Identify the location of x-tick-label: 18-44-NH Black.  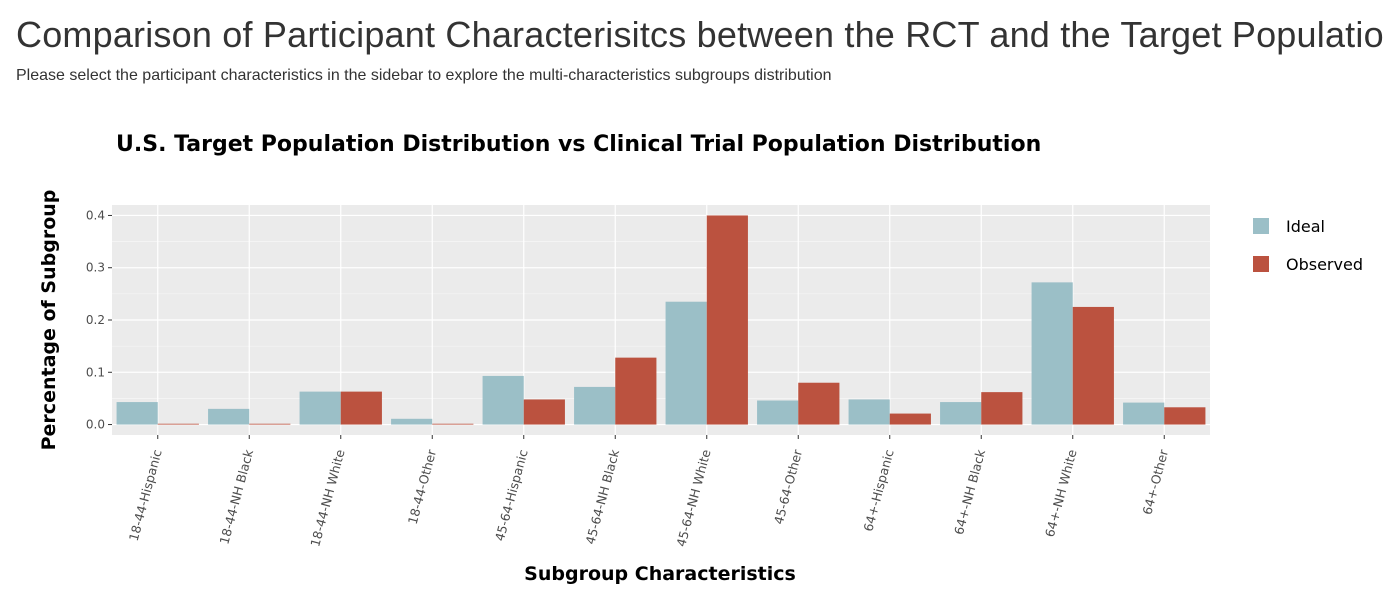
(236, 496).